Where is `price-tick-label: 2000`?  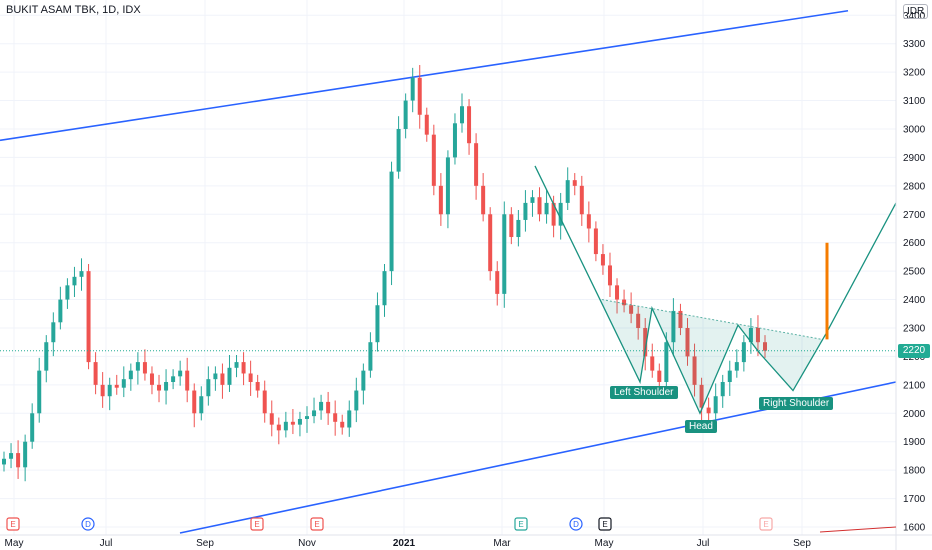 price-tick-label: 2000 is located at coordinates (914, 414).